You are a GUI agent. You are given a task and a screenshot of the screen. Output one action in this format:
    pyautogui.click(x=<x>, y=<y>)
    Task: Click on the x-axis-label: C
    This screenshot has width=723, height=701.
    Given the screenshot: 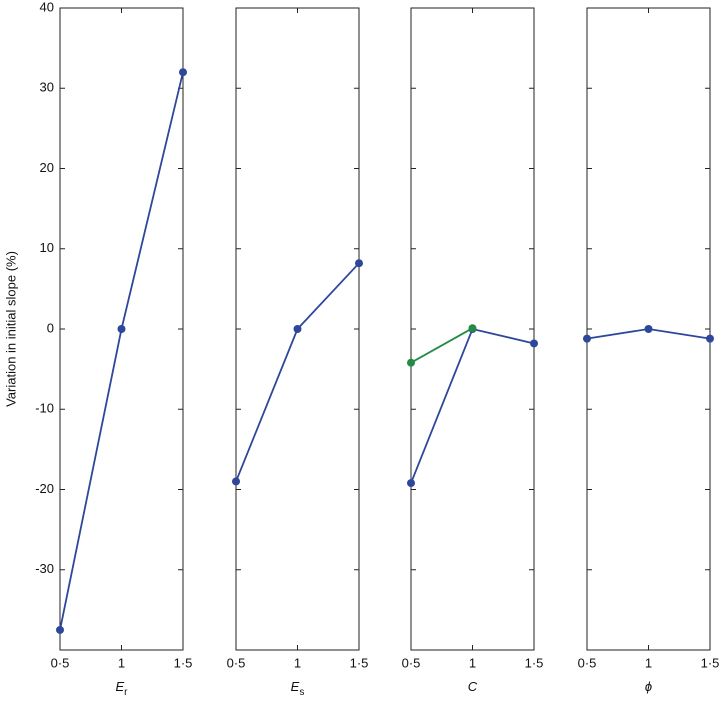 What is the action you would take?
    pyautogui.click(x=473, y=686)
    